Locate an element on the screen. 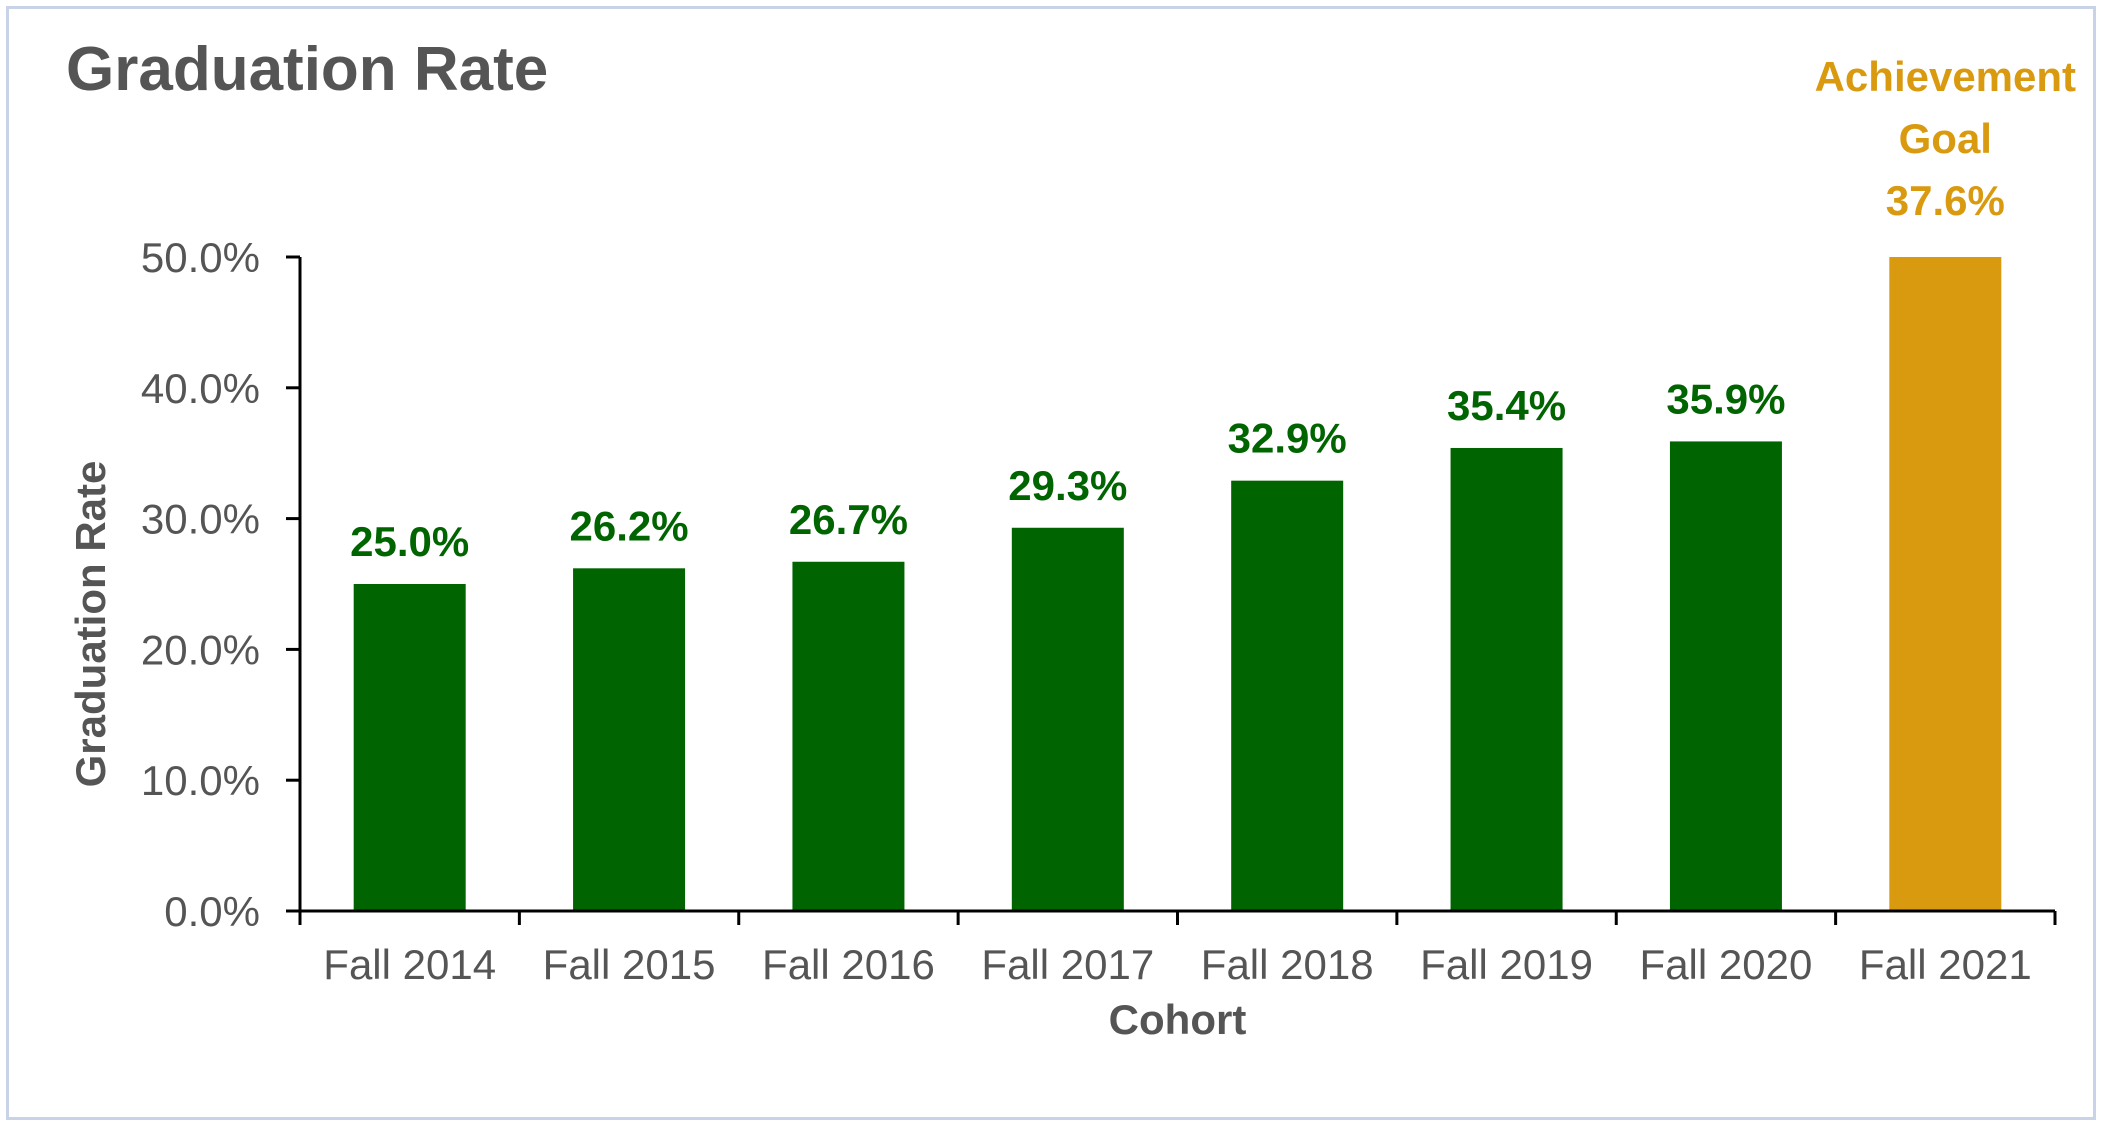 The height and width of the screenshot is (1136, 2112). bar-data-label: 26.2% is located at coordinates (629, 525).